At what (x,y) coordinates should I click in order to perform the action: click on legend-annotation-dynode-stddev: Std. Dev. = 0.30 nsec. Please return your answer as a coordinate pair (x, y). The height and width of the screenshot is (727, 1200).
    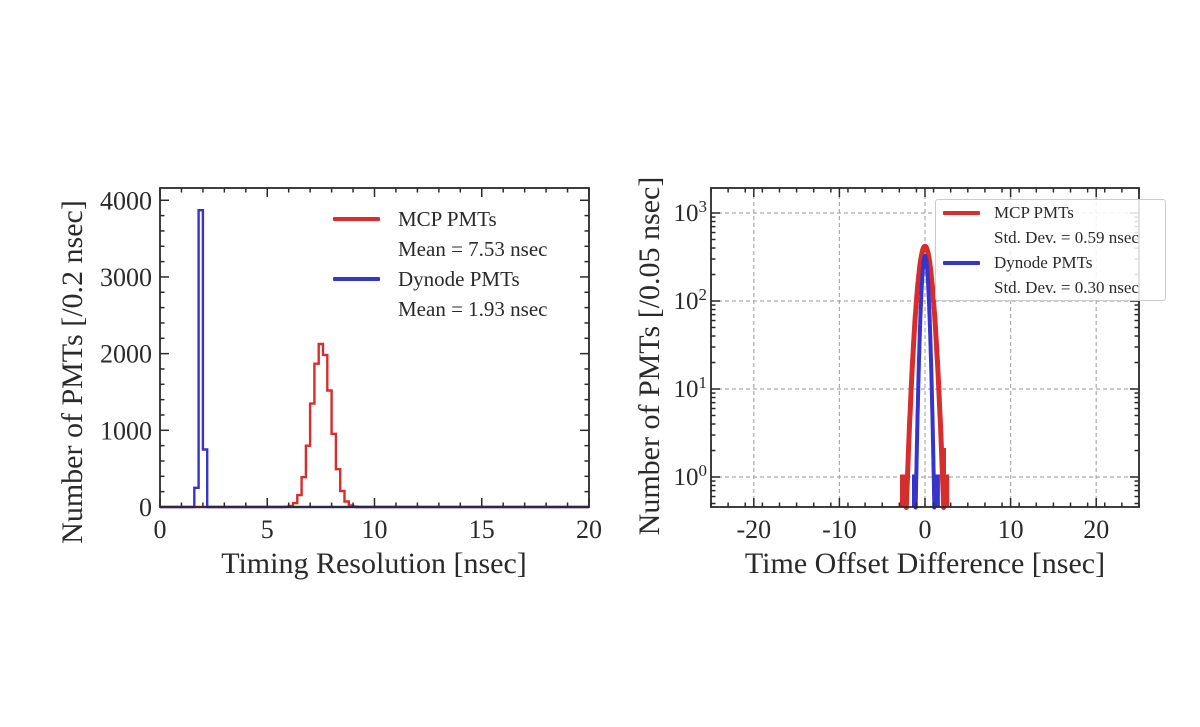
    Looking at the image, I should click on (1066, 287).